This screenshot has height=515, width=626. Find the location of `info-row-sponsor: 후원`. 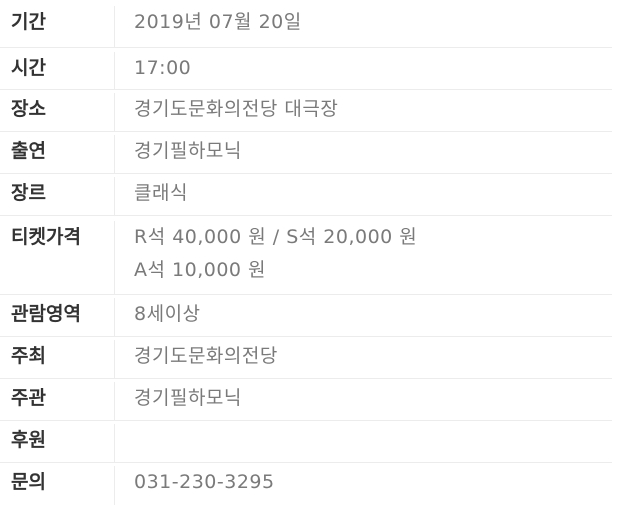

info-row-sponsor: 후원 is located at coordinates (306, 442).